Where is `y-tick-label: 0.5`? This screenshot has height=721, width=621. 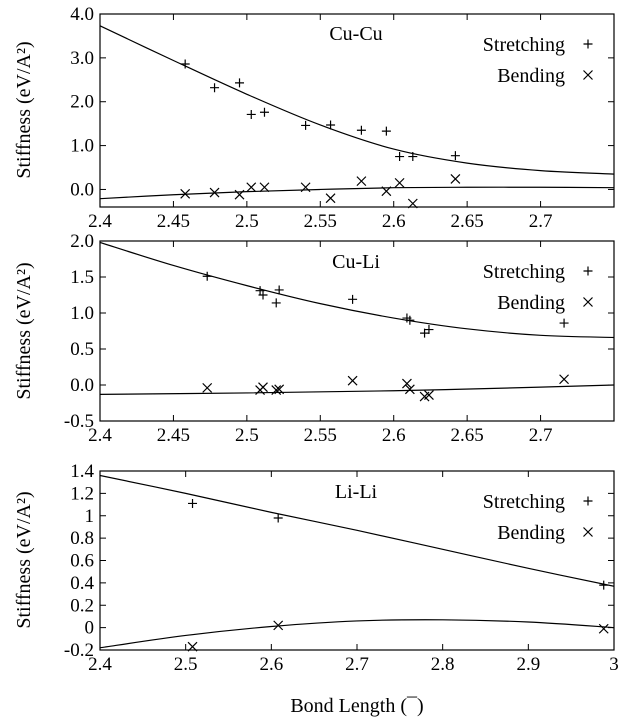
y-tick-label: 0.5 is located at coordinates (82, 349).